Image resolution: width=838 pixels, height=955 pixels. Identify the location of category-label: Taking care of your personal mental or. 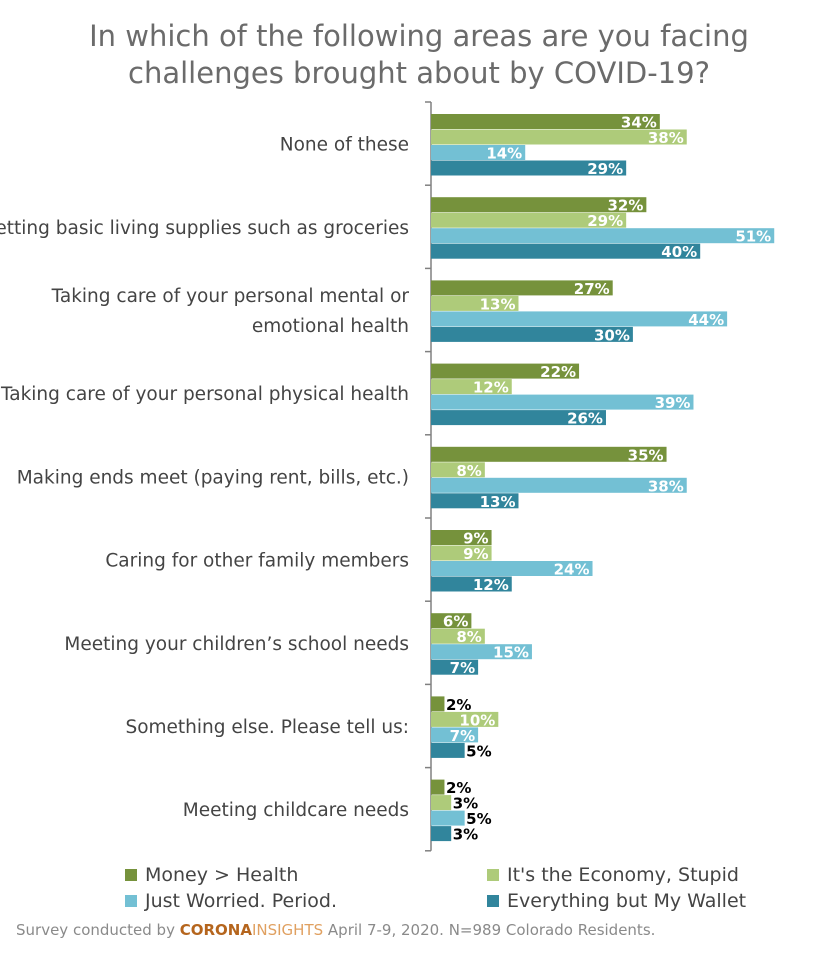
(230, 296).